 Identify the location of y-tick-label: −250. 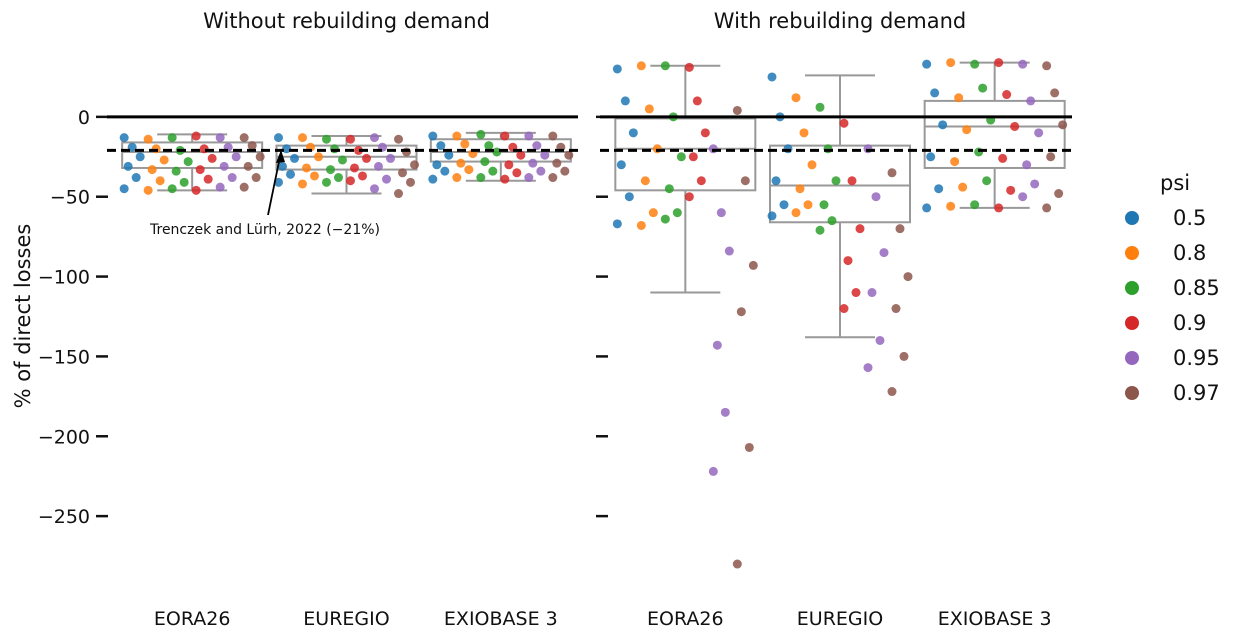
(64, 517).